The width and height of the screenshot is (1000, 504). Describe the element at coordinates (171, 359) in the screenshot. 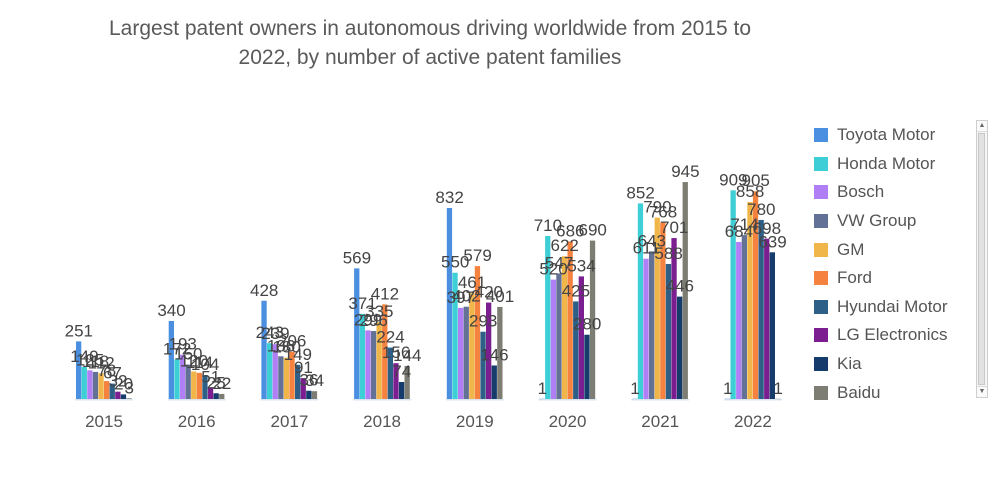

I see `bar-toyota-motor-2016` at that location.